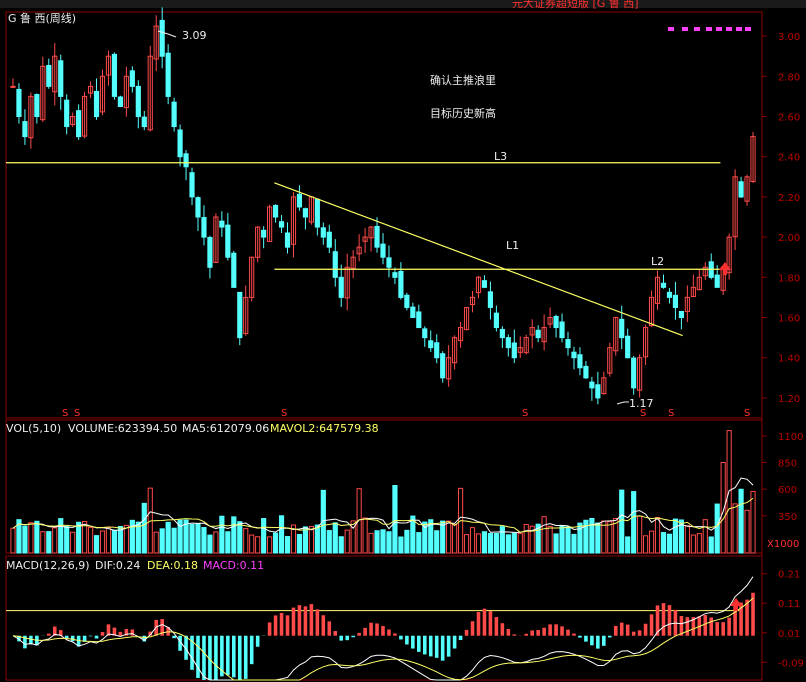 Image resolution: width=806 pixels, height=682 pixels. Describe the element at coordinates (789, 198) in the screenshot. I see `price-tick-label: 2.20` at that location.